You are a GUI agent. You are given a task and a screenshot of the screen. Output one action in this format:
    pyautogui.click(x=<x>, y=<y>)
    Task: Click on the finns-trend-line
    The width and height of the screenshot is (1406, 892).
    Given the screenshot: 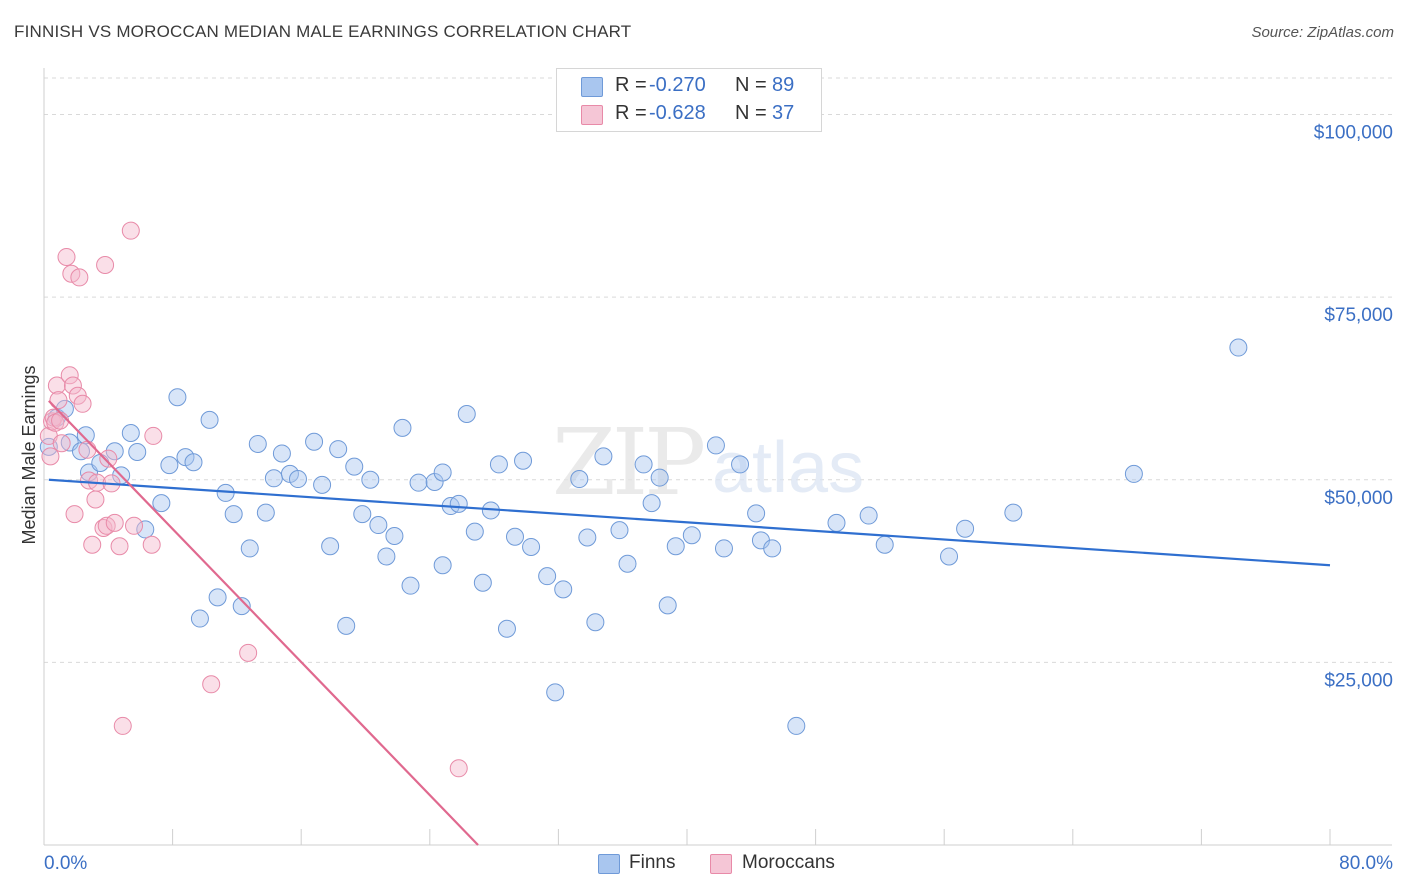 What is the action you would take?
    pyautogui.click(x=689, y=522)
    